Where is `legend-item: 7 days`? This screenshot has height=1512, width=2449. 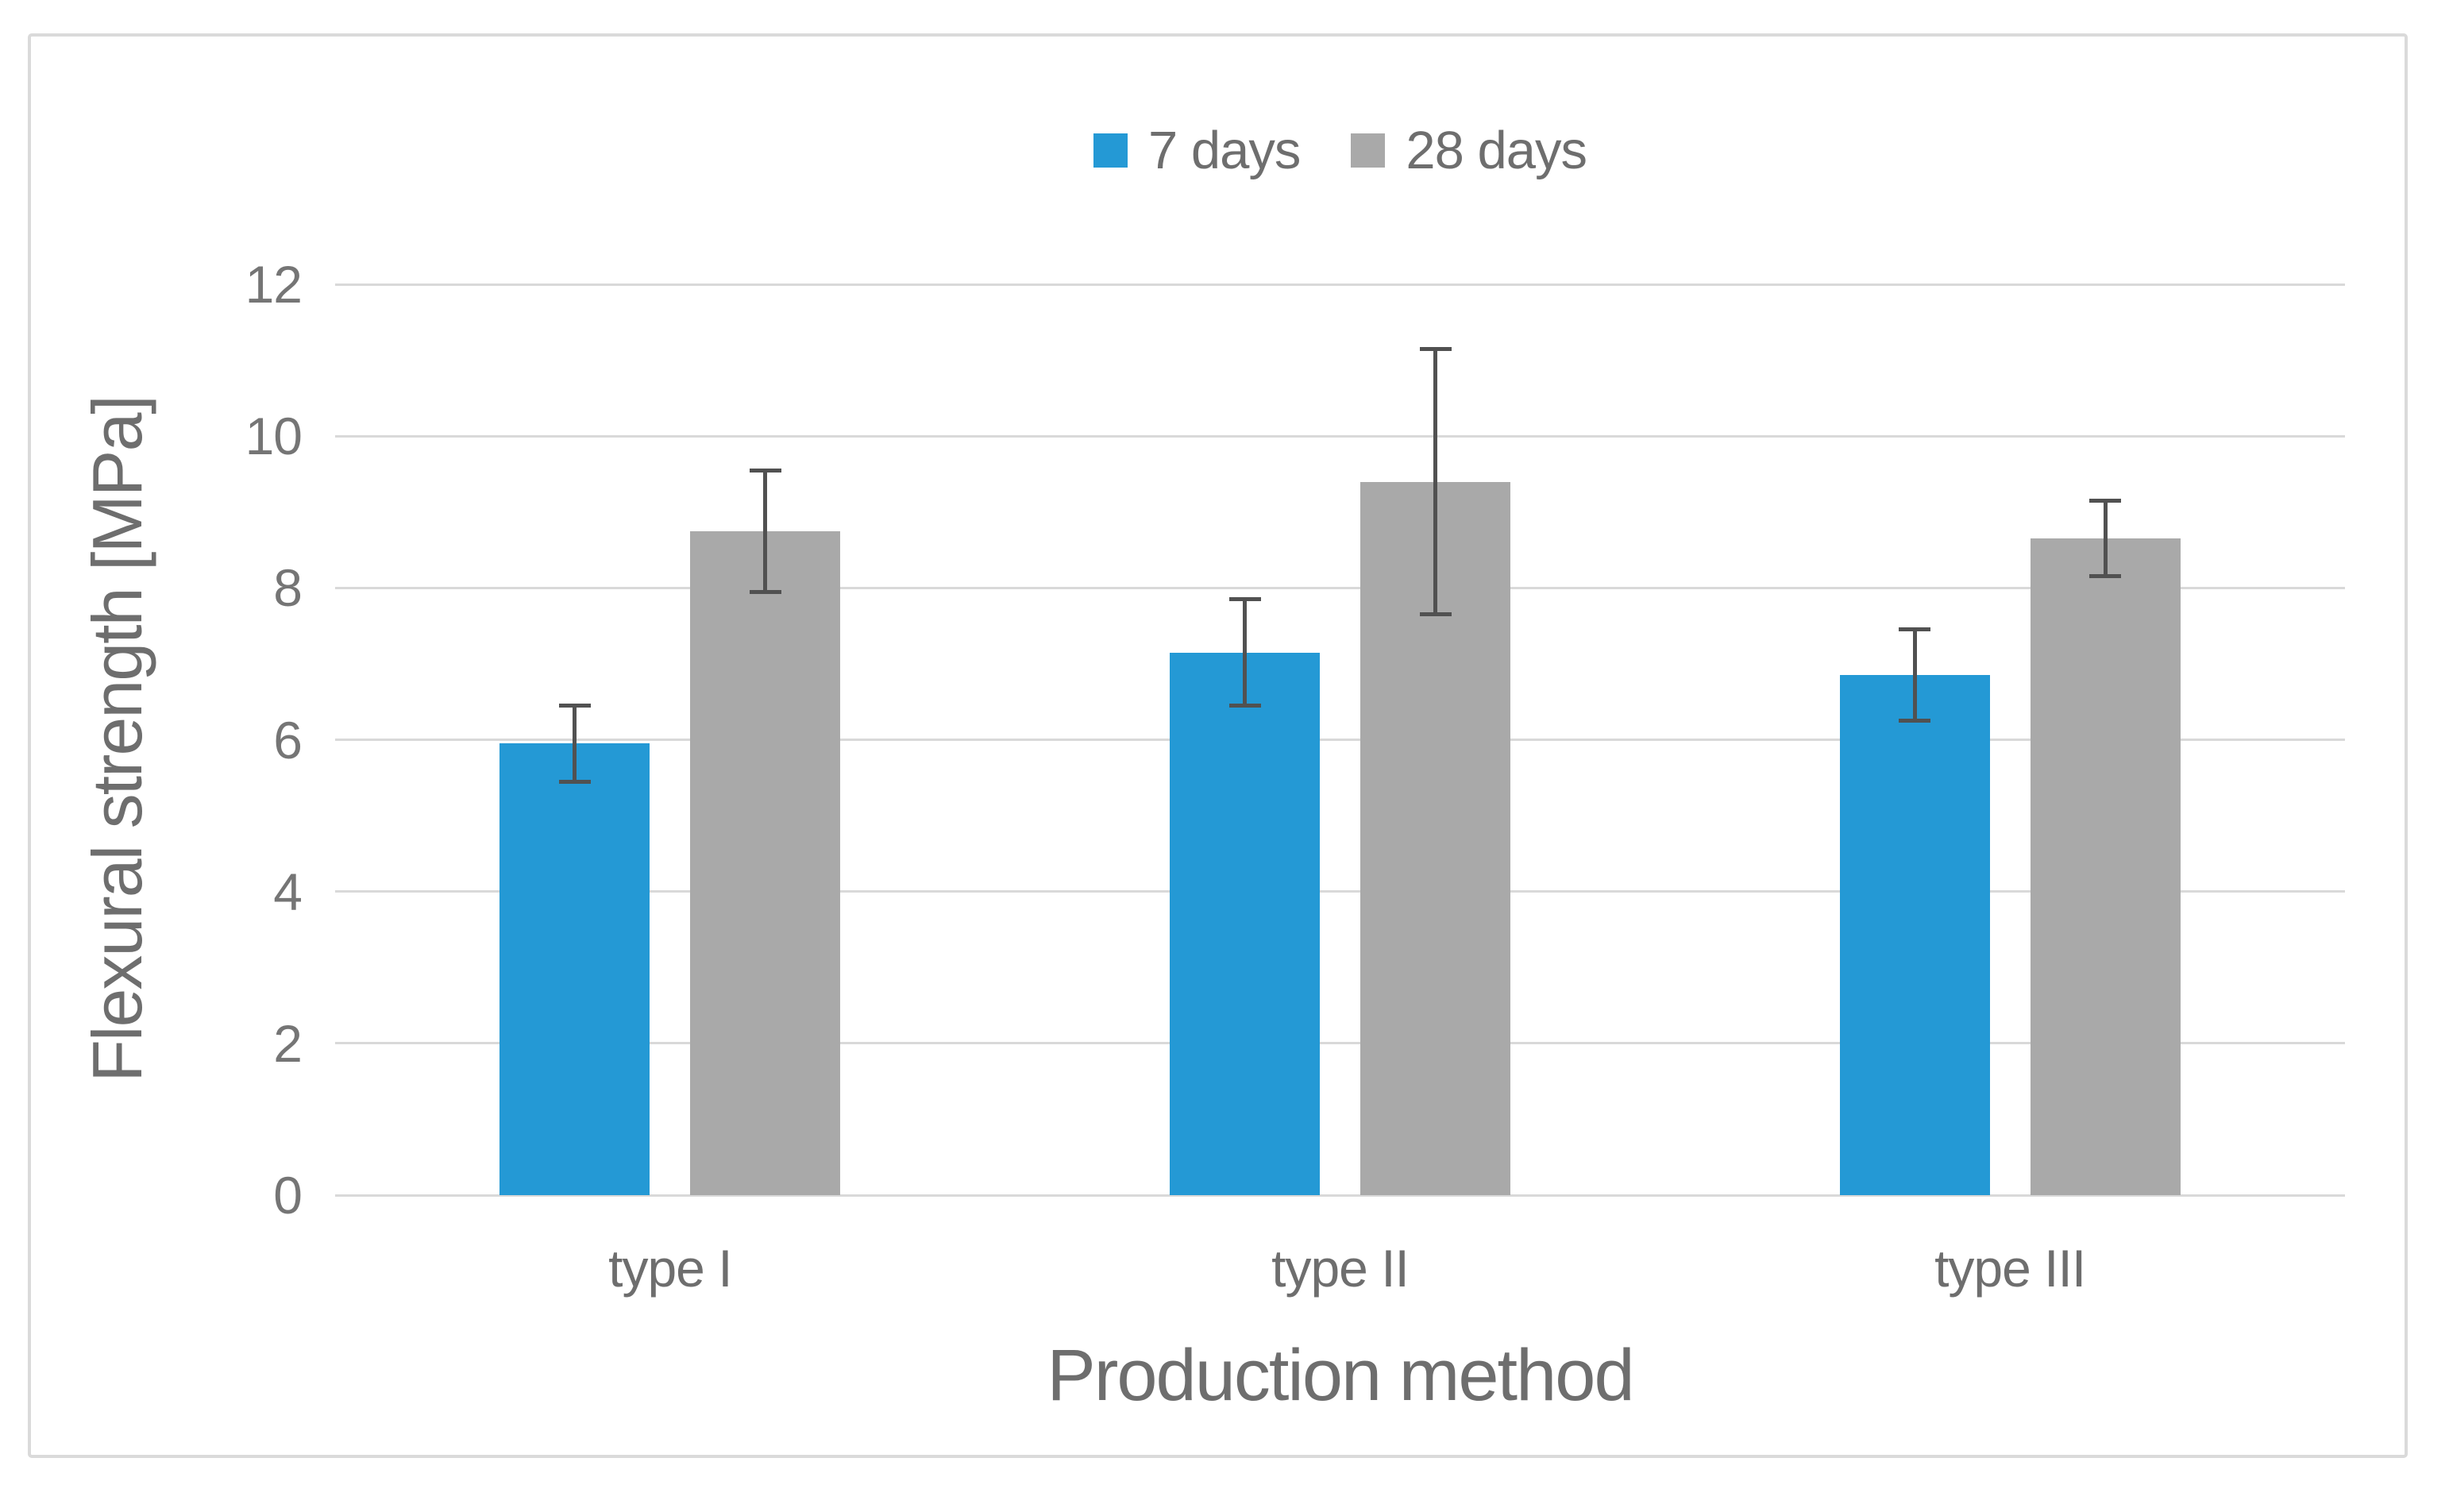
legend-item: 7 days is located at coordinates (1197, 150).